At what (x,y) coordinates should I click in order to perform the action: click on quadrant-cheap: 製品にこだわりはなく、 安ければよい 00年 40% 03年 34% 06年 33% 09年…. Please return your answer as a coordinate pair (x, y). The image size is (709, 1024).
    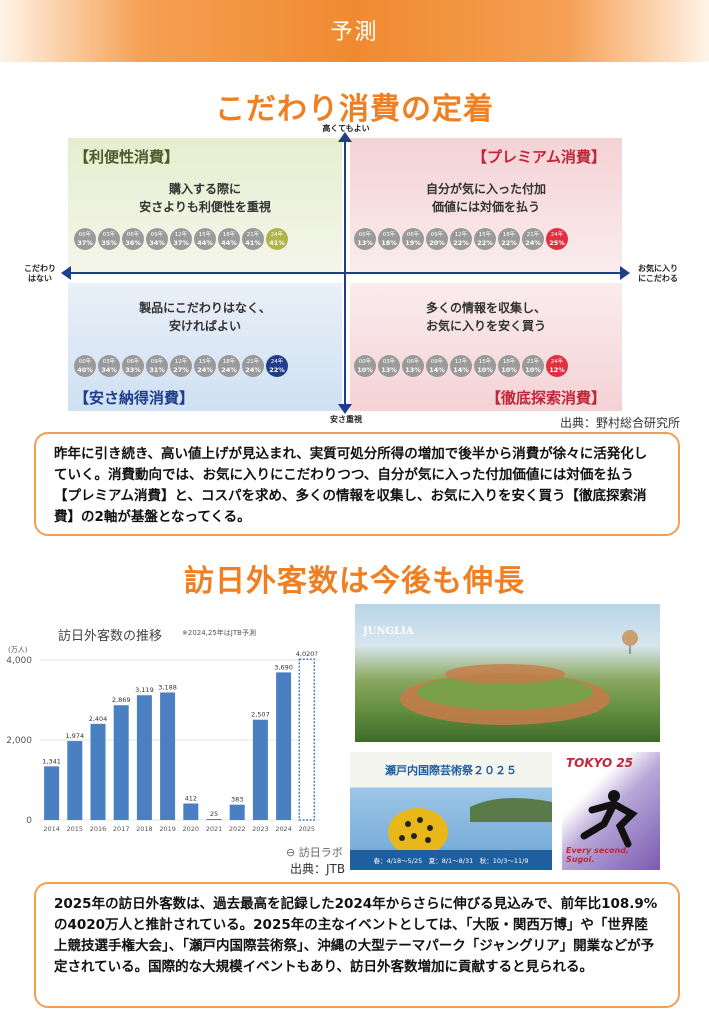
    Looking at the image, I should click on (205, 347).